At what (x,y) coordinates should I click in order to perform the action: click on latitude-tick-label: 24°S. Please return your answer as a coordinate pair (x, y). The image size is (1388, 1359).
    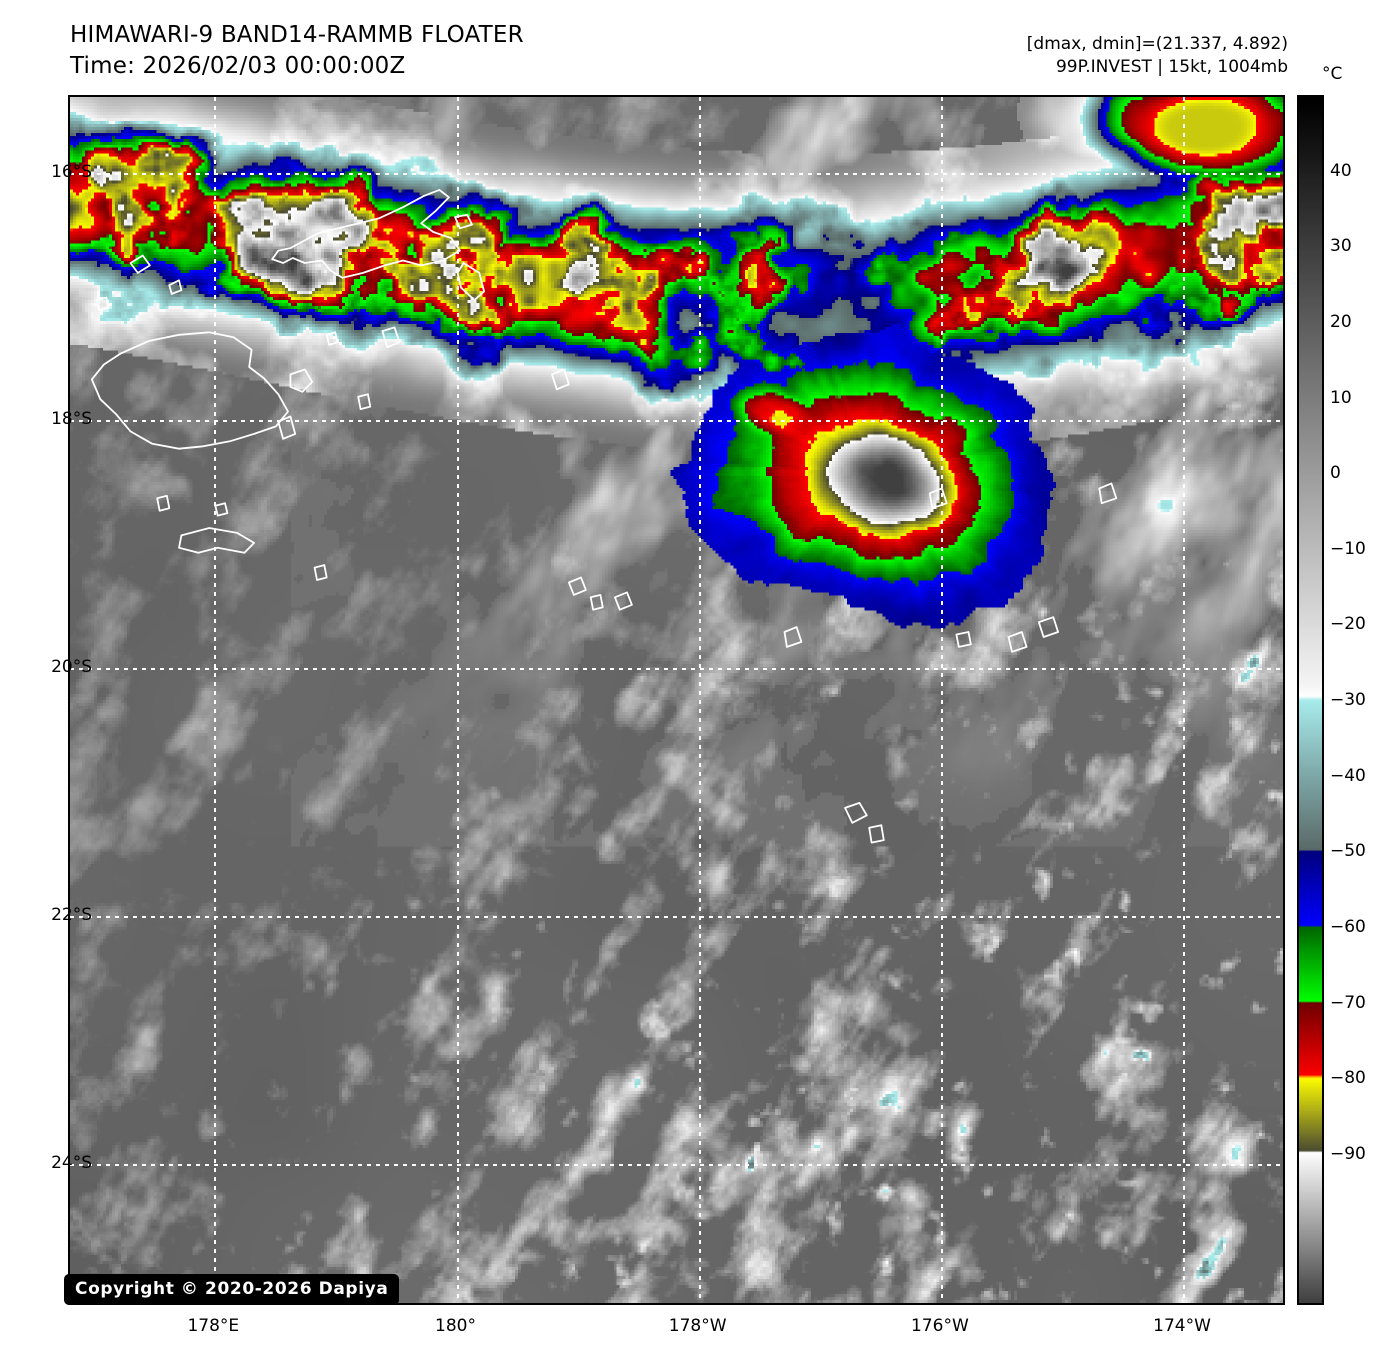
    Looking at the image, I should click on (71, 1162).